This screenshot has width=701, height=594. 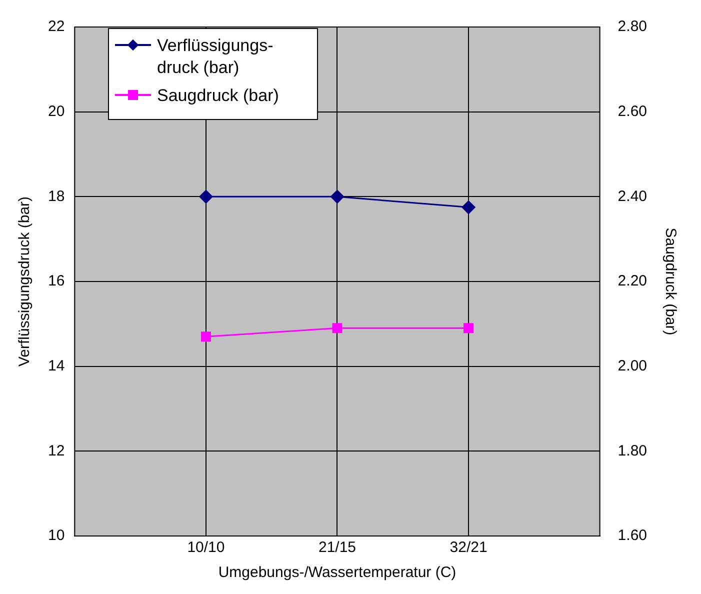 What do you see at coordinates (633, 451) in the screenshot?
I see `y2-tick-label: 1.80` at bounding box center [633, 451].